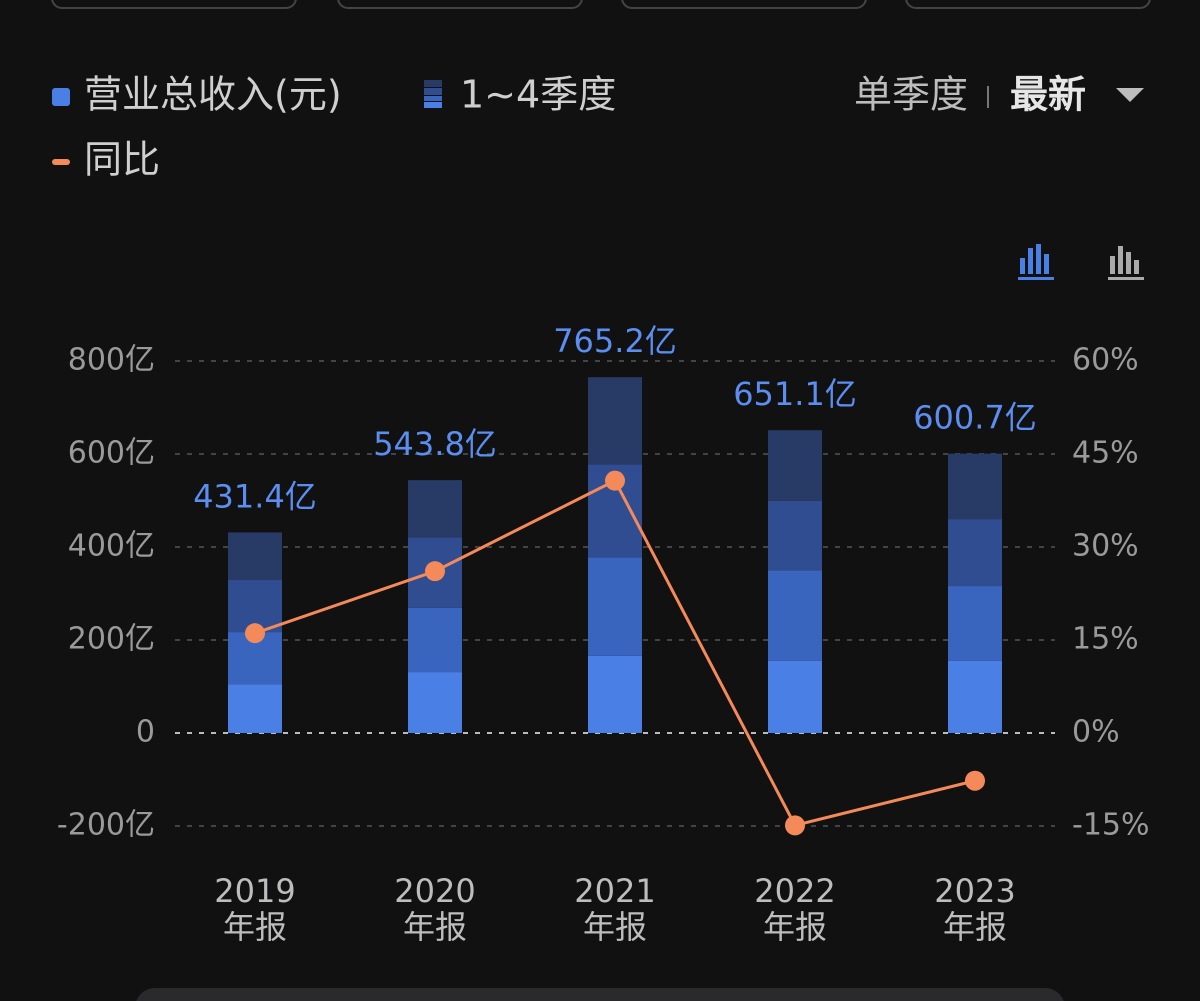 The height and width of the screenshot is (1001, 1200). Describe the element at coordinates (254, 891) in the screenshot. I see `x-tick-line: 2019` at that location.